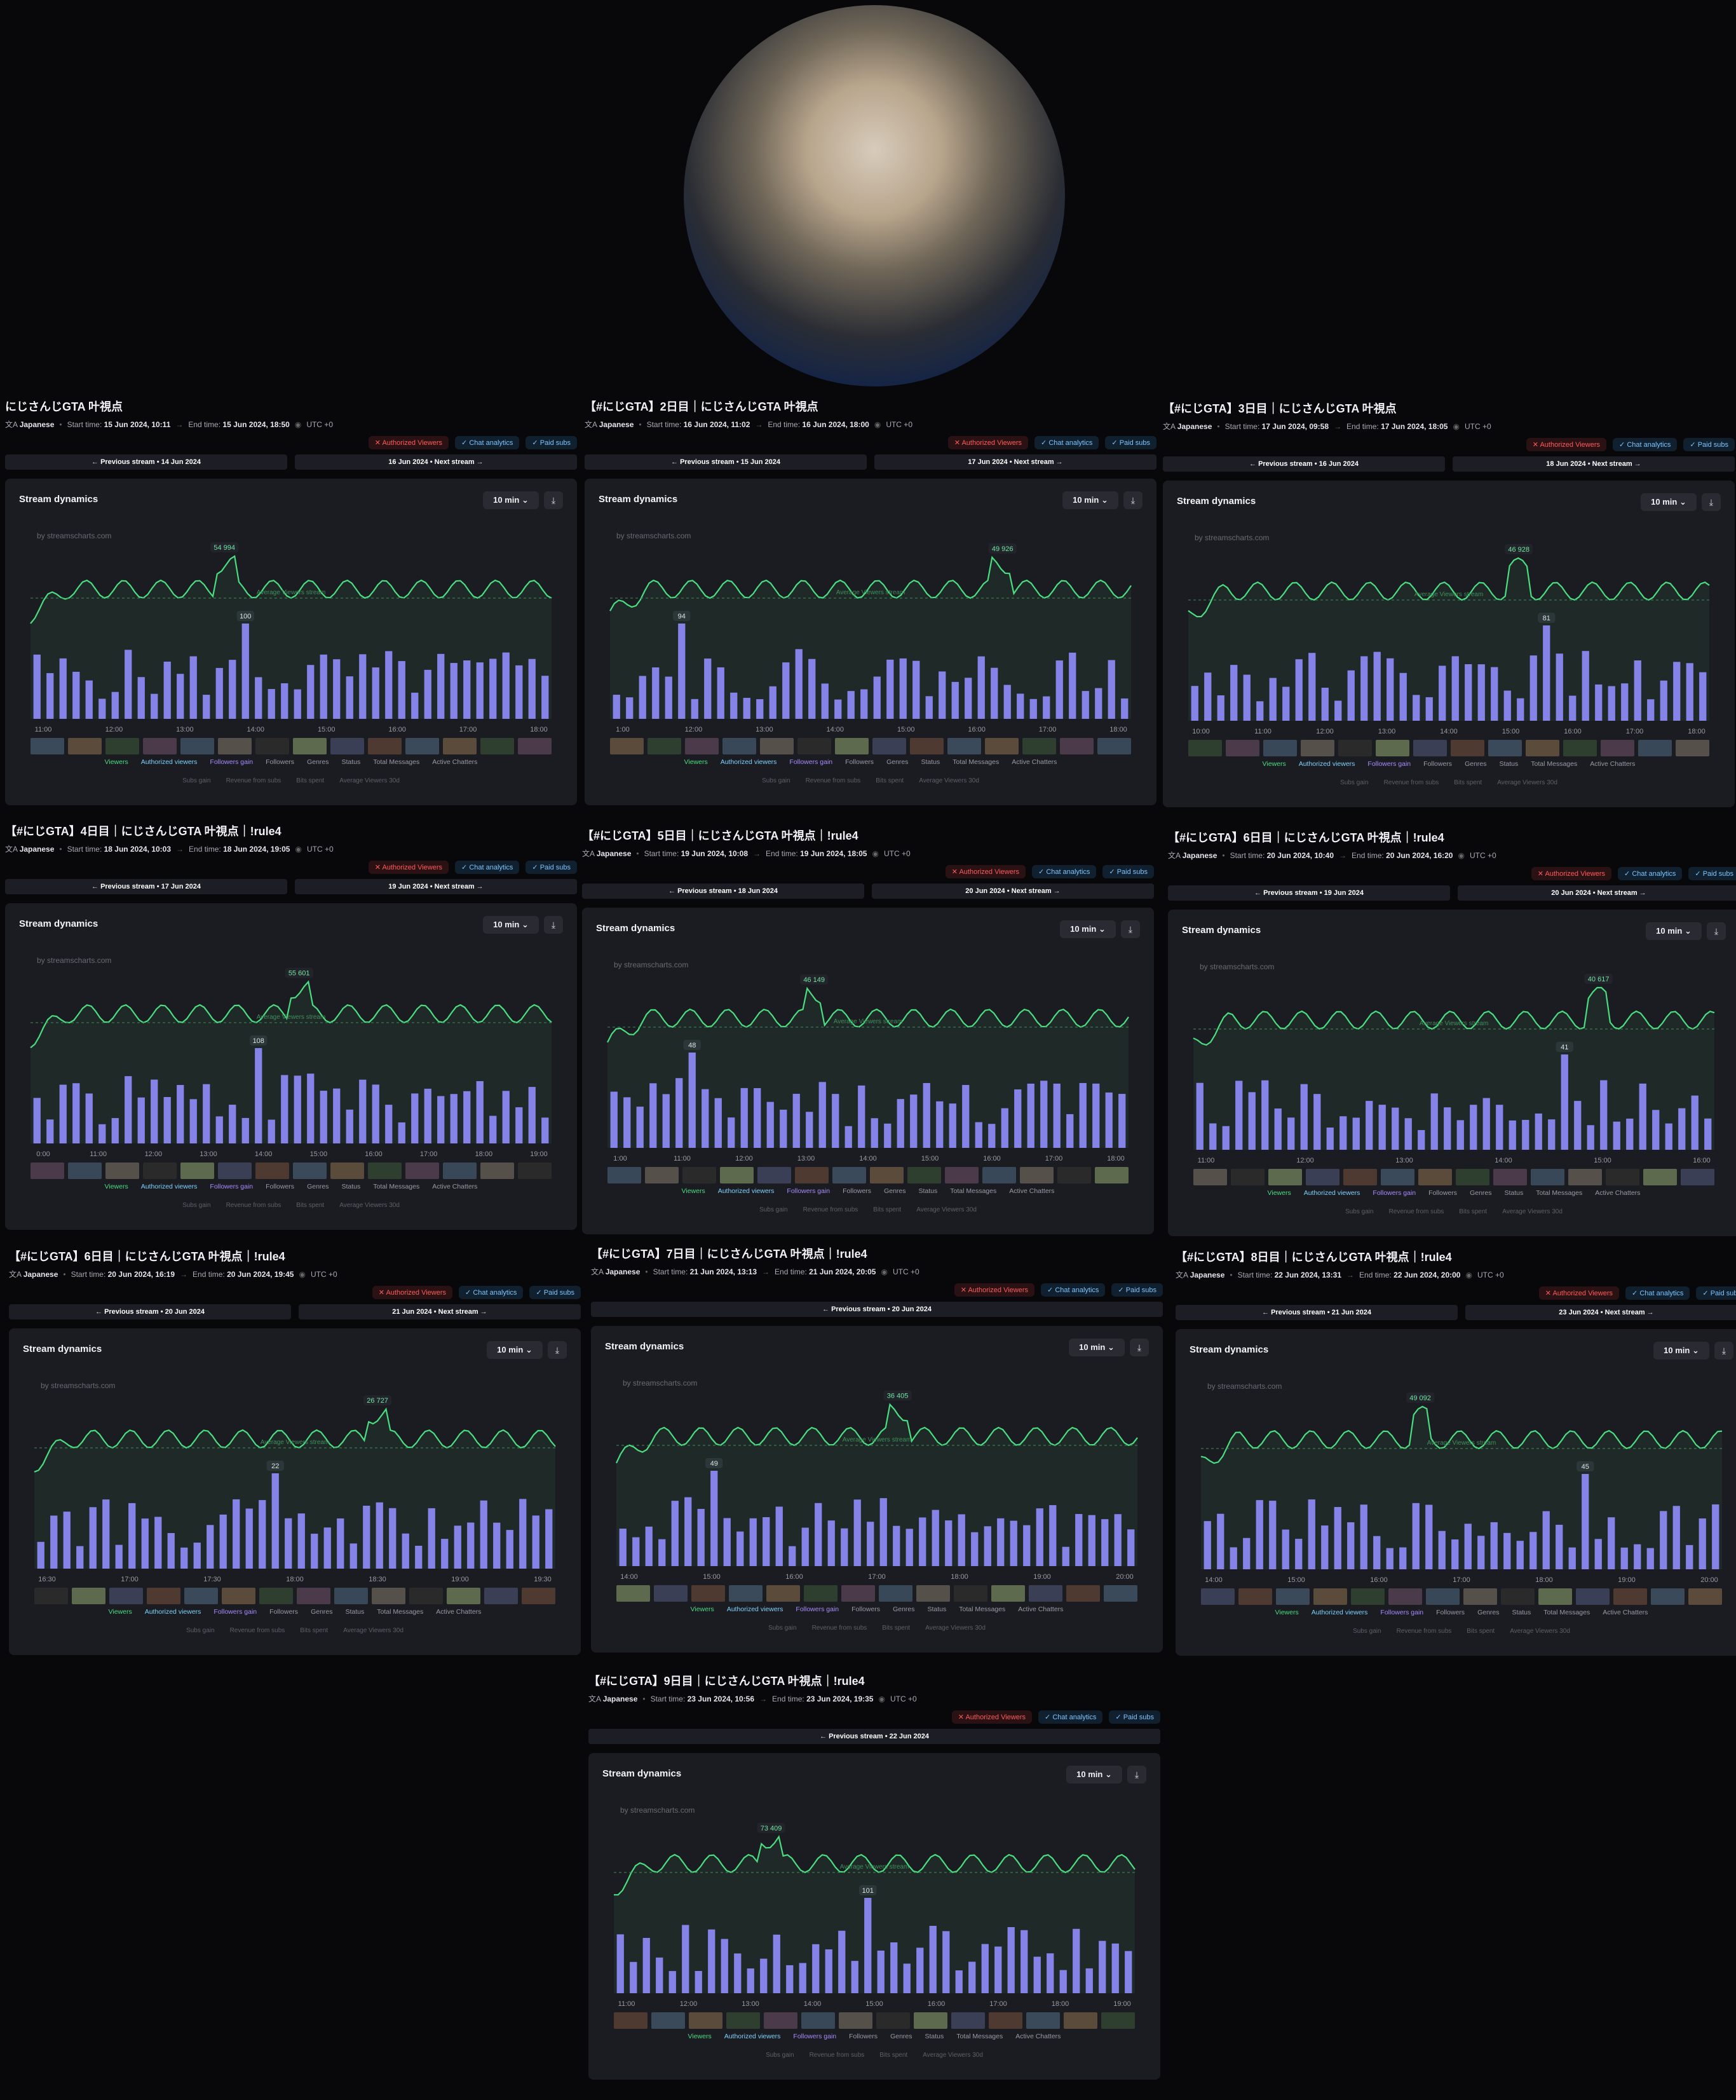 Image resolution: width=1736 pixels, height=2100 pixels. What do you see at coordinates (1032, 1191) in the screenshot?
I see `legend-item: Active Chatters` at bounding box center [1032, 1191].